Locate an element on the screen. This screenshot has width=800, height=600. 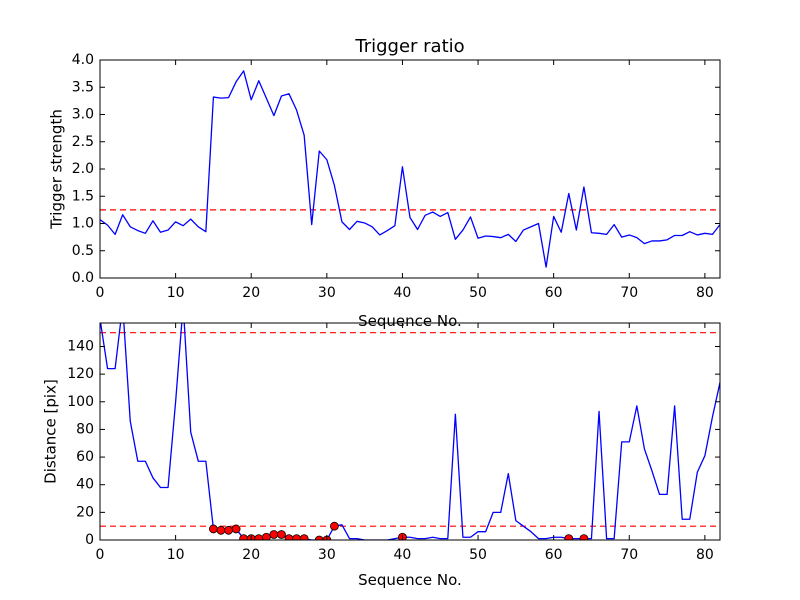
y-tick-label: 0.0 is located at coordinates (83, 278).